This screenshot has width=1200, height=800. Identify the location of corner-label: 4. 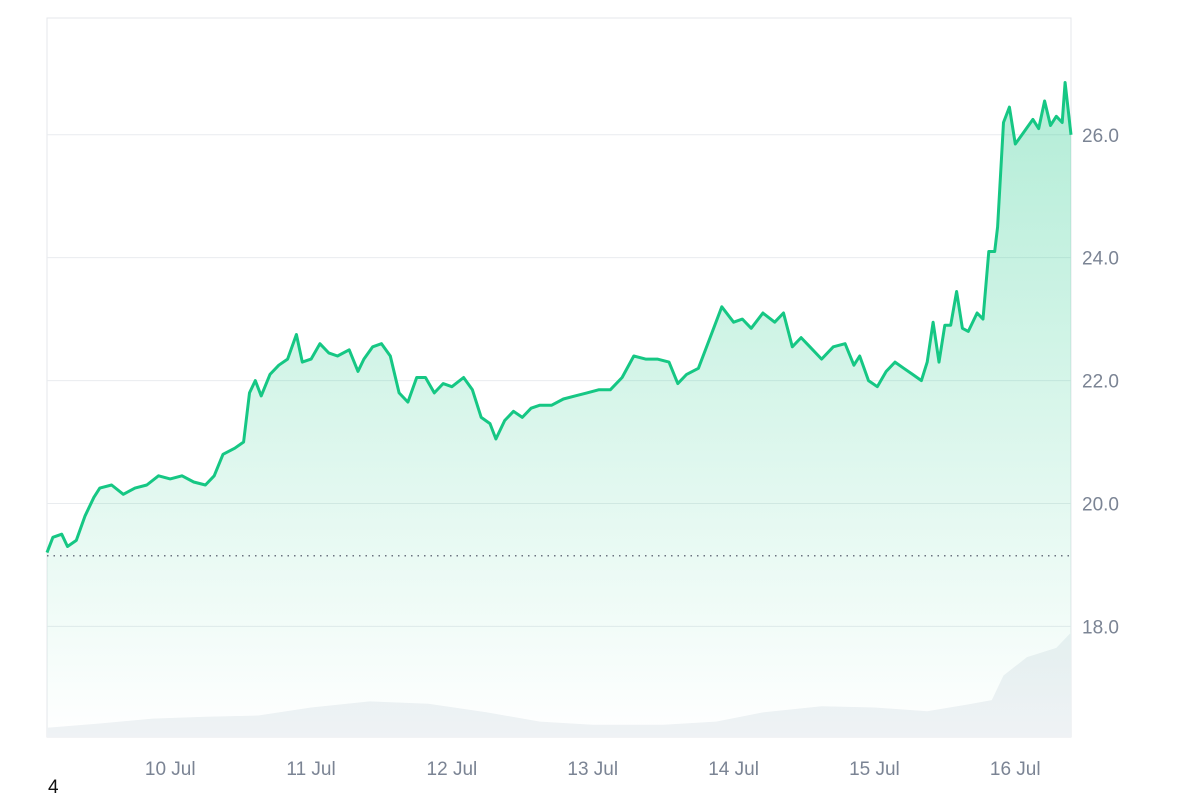
(53, 787).